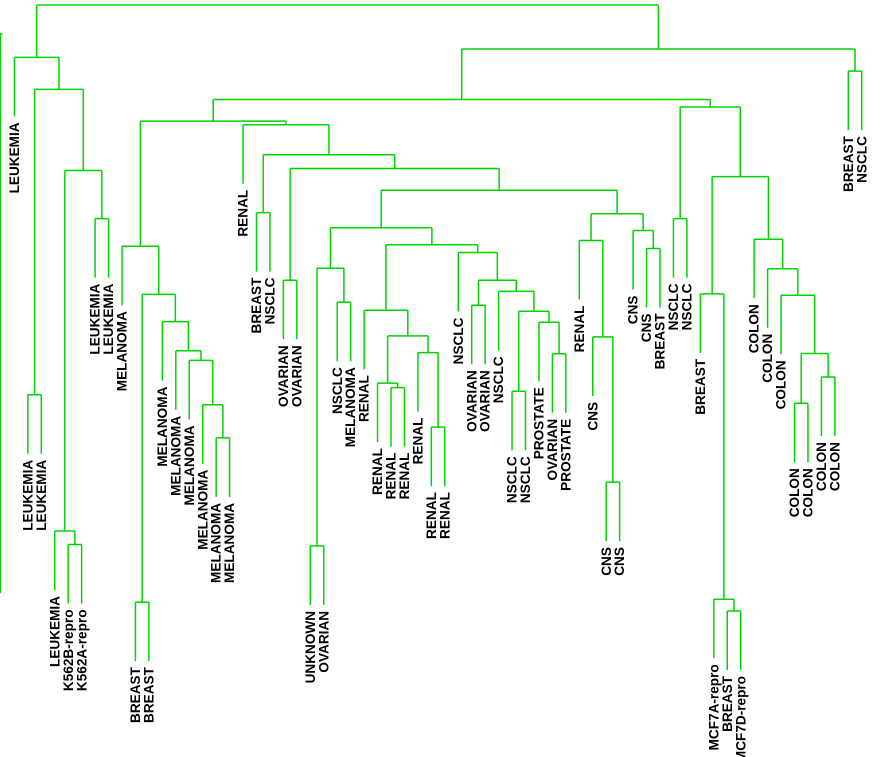 This screenshot has width=882, height=757. What do you see at coordinates (740, 716) in the screenshot?
I see `svg-text: MCF7D-repro` at bounding box center [740, 716].